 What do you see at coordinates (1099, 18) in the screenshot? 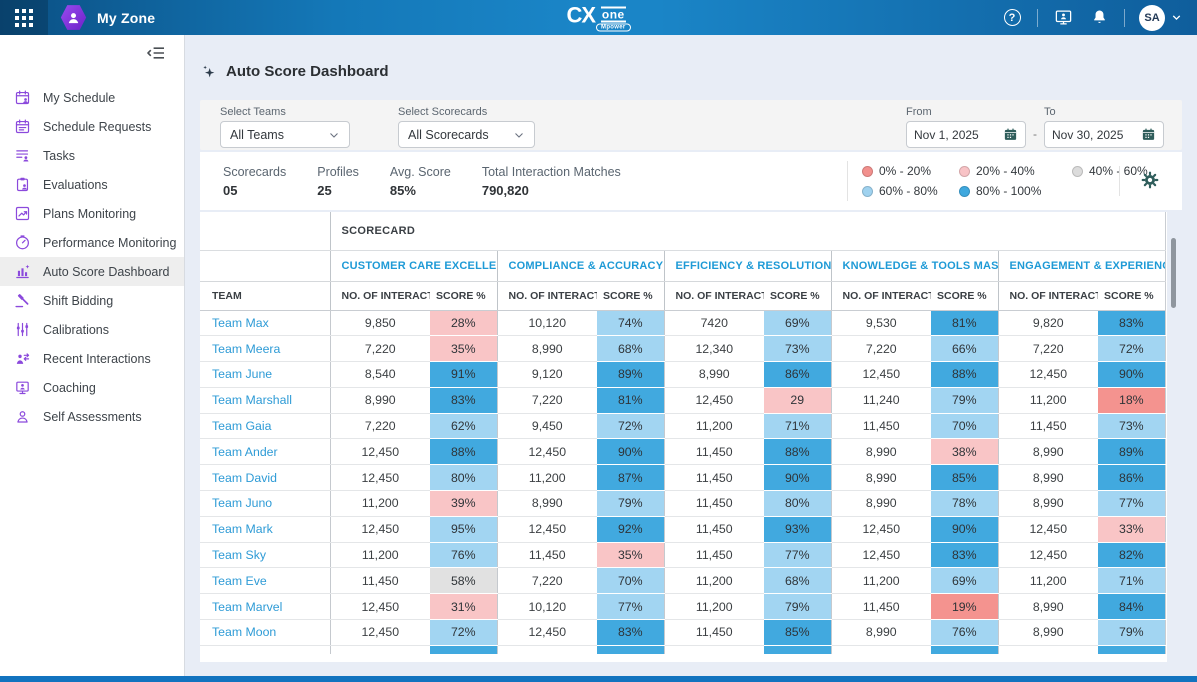
I see `notifications-button` at bounding box center [1099, 18].